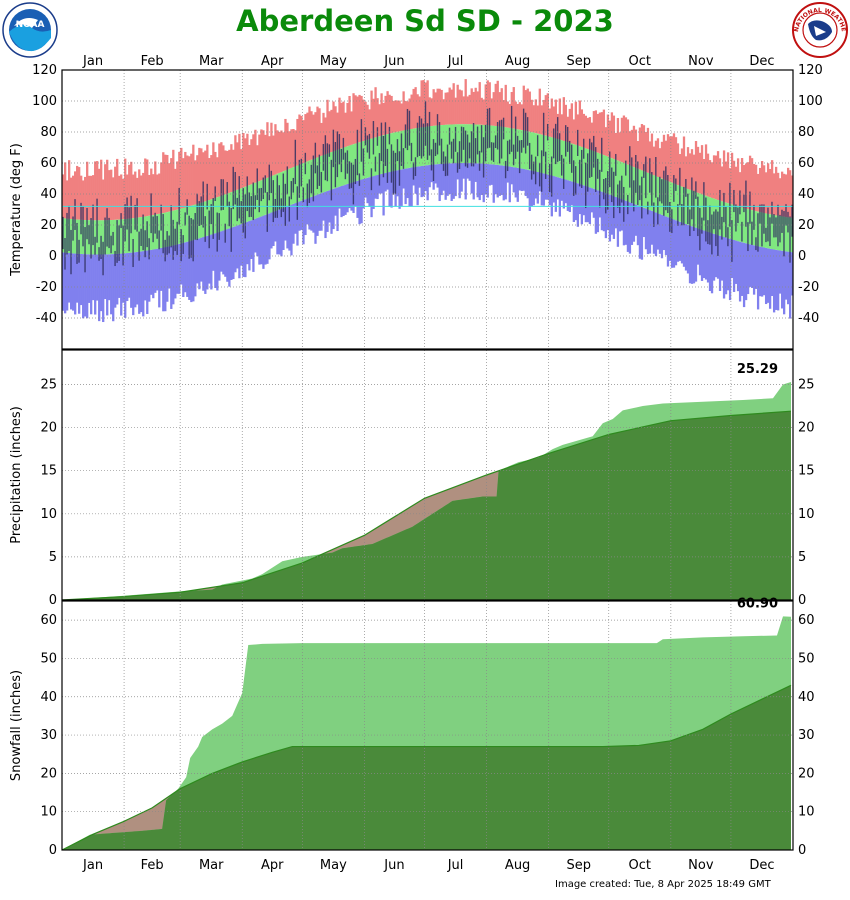 The width and height of the screenshot is (850, 900). Describe the element at coordinates (393, 61) in the screenshot. I see `month-label-top: Jun` at that location.